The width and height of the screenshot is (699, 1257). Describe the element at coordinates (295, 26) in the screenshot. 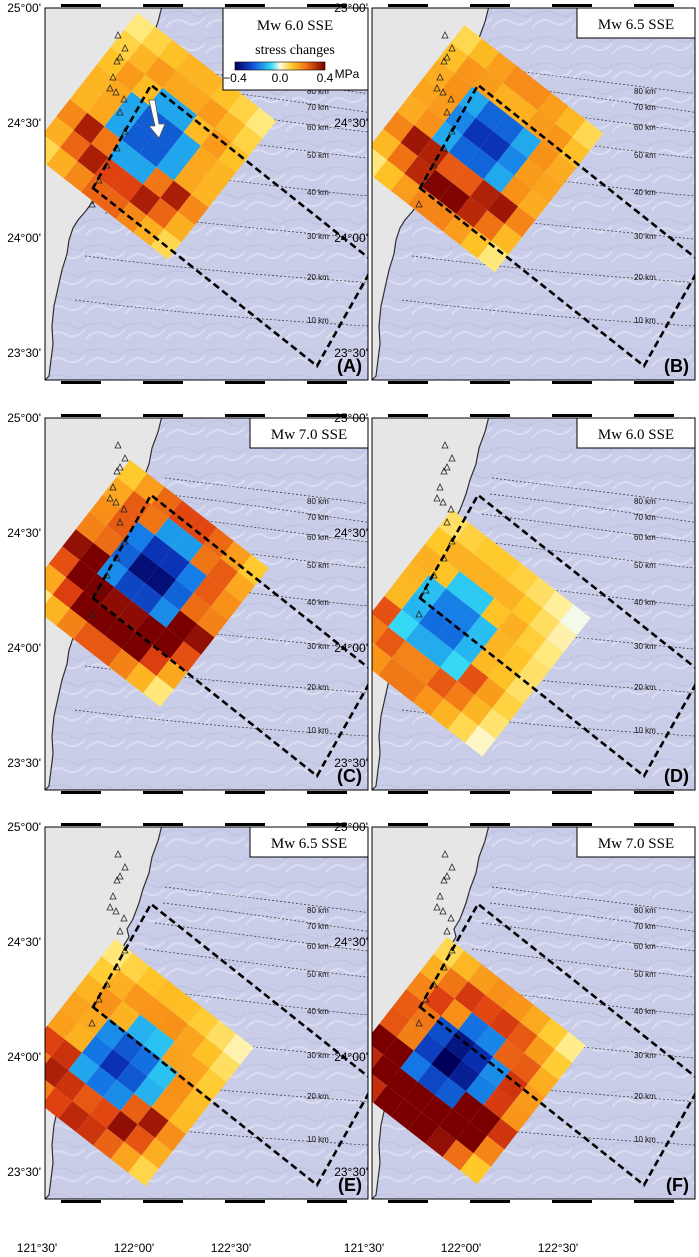

I see `panel-title: Mw 6.0 SSE` at that location.